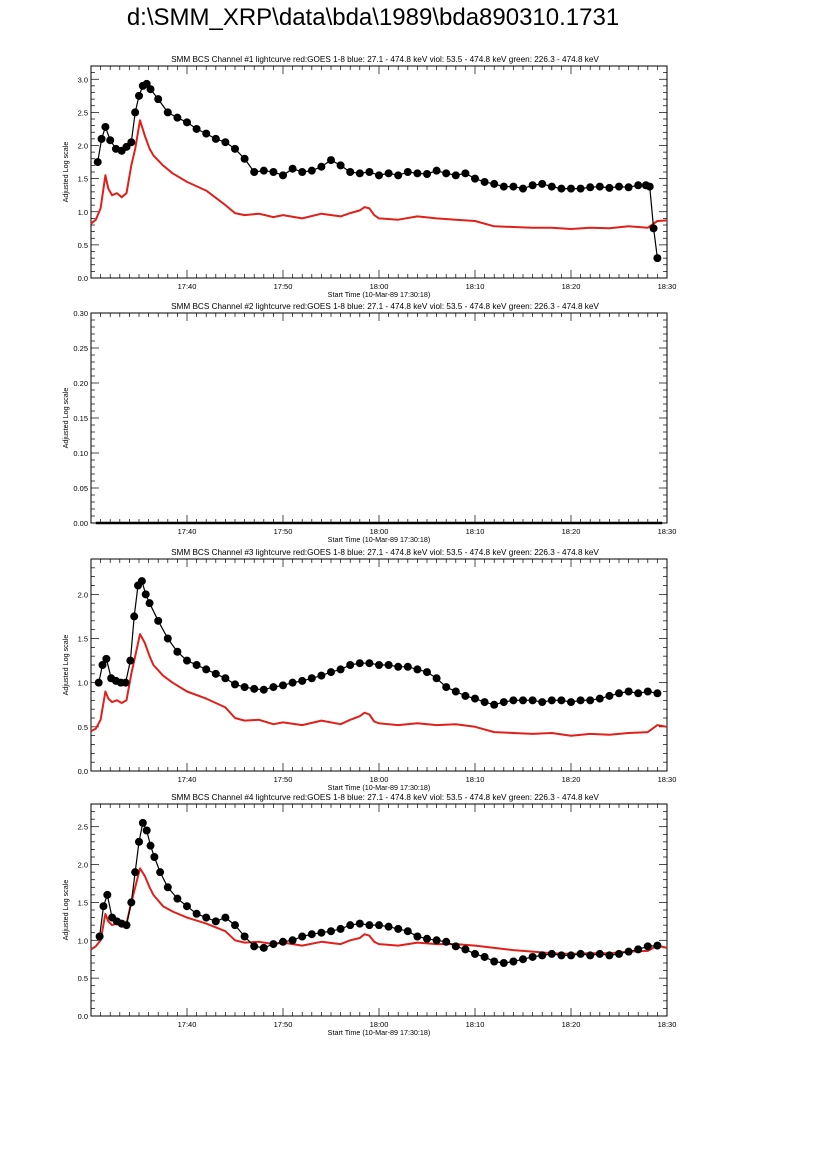  Describe the element at coordinates (379, 418) in the screenshot. I see `chart2-frame` at that location.